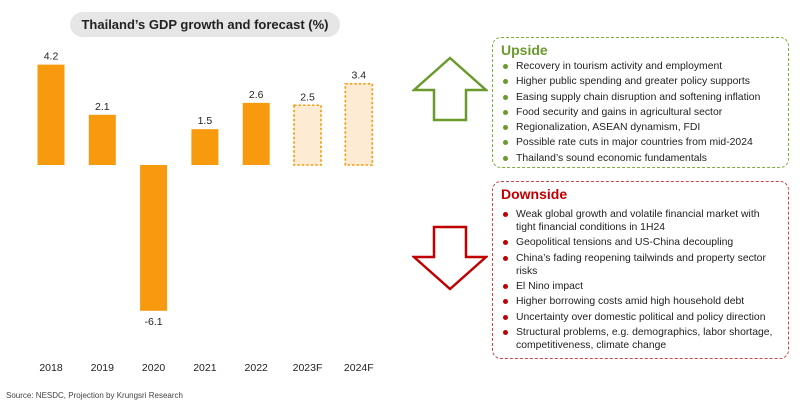 This screenshot has height=410, width=800. Describe the element at coordinates (257, 368) in the screenshot. I see `x-tick-label: 2022` at that location.